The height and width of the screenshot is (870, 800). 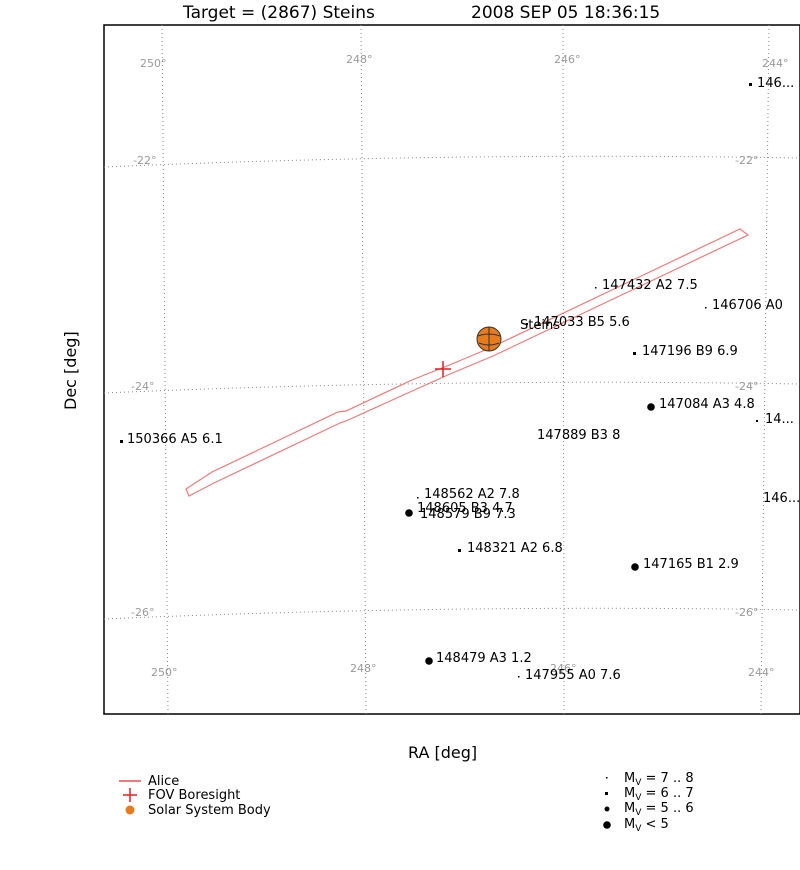 What do you see at coordinates (540, 325) in the screenshot?
I see `steins-label: Steins` at bounding box center [540, 325].